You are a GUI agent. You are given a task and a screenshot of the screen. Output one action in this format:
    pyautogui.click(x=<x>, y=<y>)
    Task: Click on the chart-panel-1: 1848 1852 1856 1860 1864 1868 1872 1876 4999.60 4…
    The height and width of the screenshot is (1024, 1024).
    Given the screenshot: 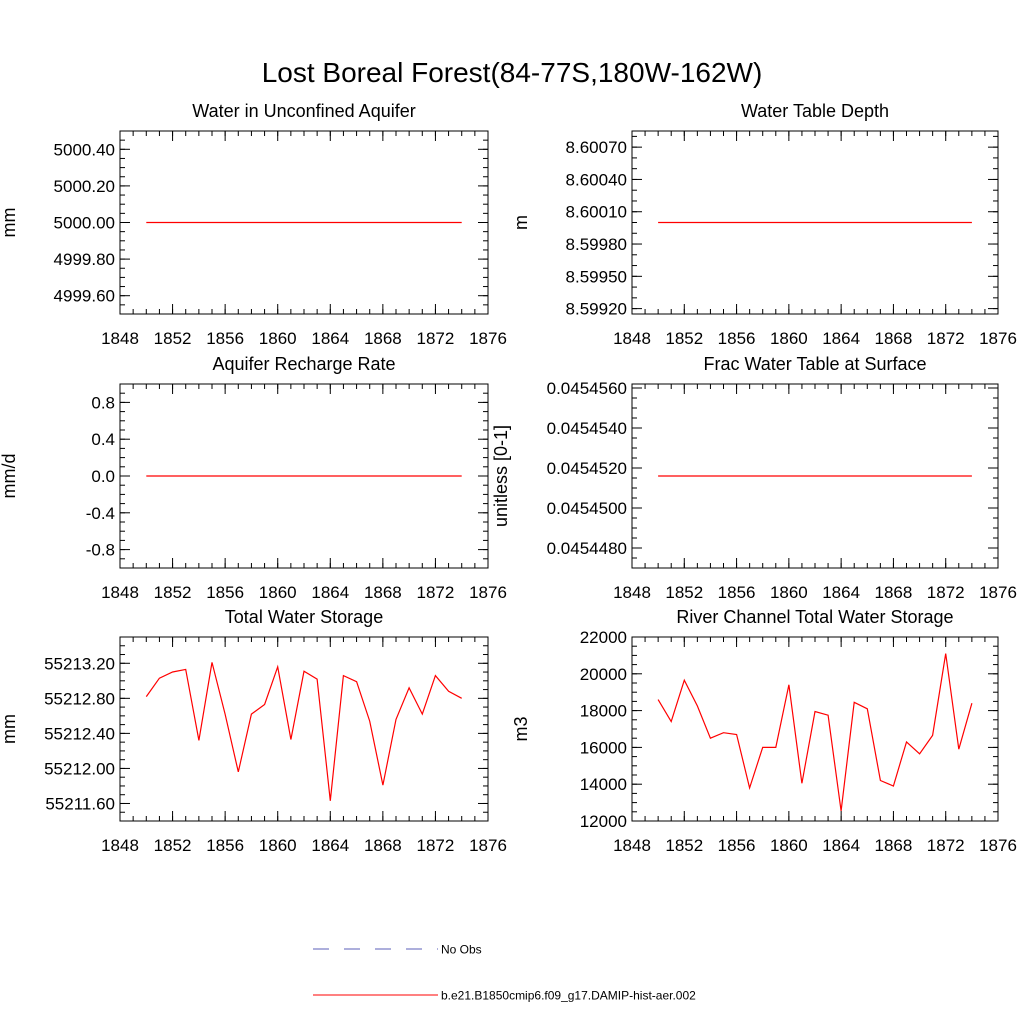 What is the action you would take?
    pyautogui.click(x=253, y=224)
    